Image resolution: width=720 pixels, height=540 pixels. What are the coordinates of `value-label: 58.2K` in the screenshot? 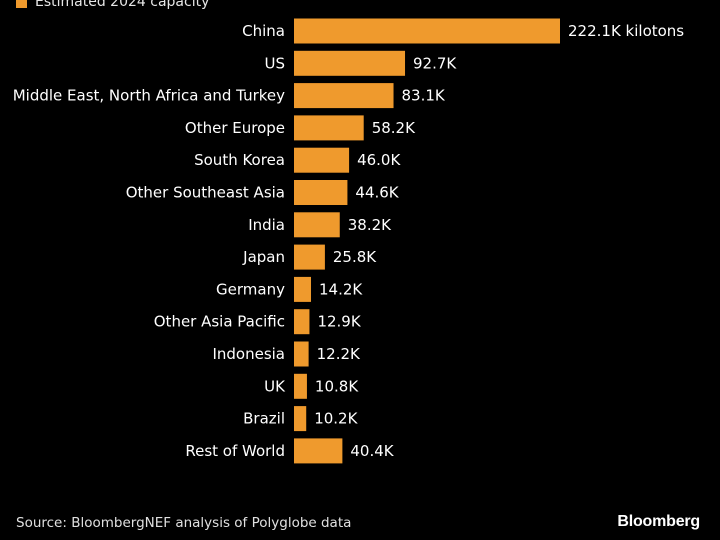 It's located at (394, 128).